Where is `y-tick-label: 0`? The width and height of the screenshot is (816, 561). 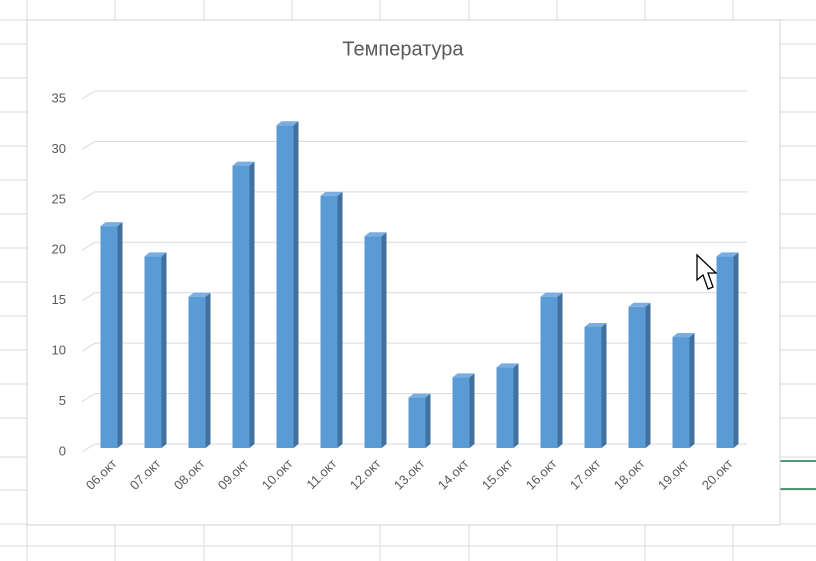 y-tick-label: 0 is located at coordinates (62, 450).